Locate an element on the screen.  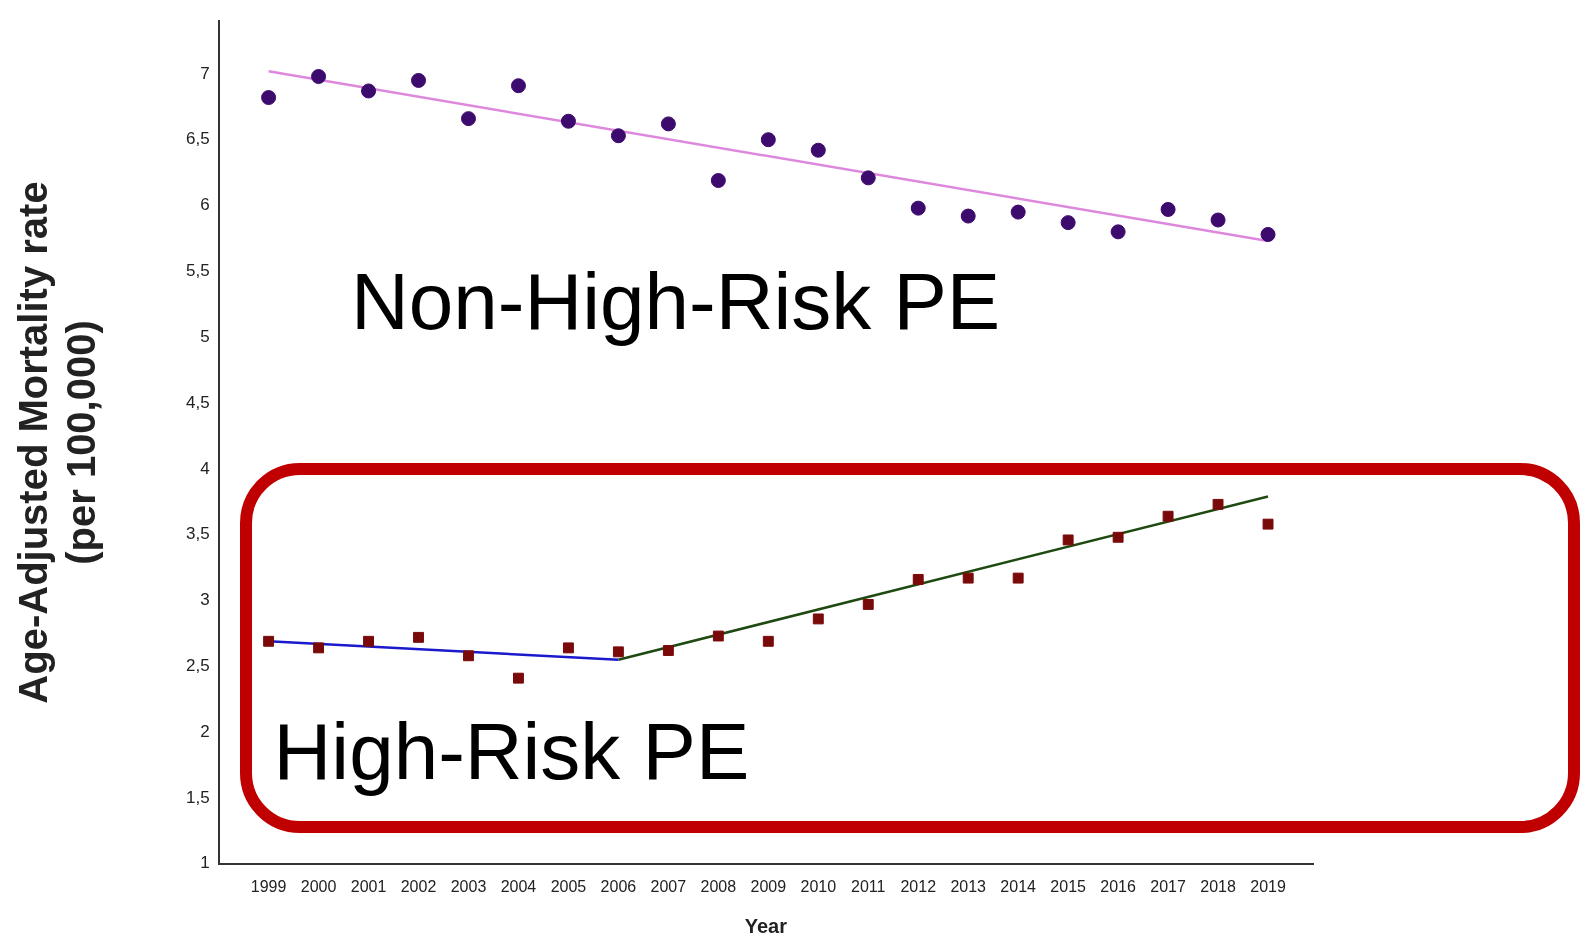
y-tick-label: 3,5 is located at coordinates (197, 534).